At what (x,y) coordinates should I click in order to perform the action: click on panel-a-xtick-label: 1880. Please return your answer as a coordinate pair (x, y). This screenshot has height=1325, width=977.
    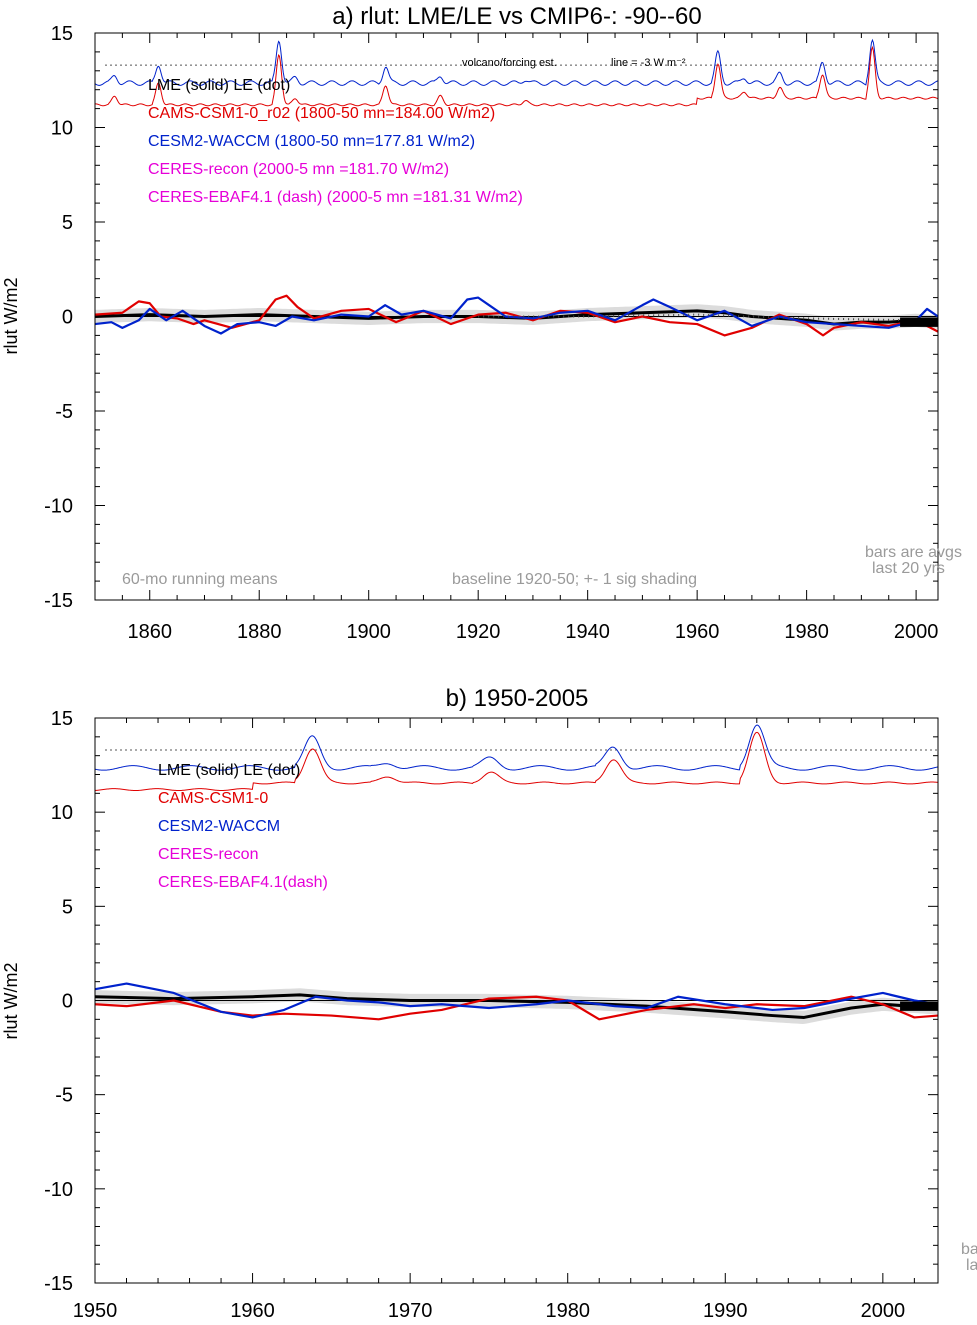
    Looking at the image, I should click on (259, 632).